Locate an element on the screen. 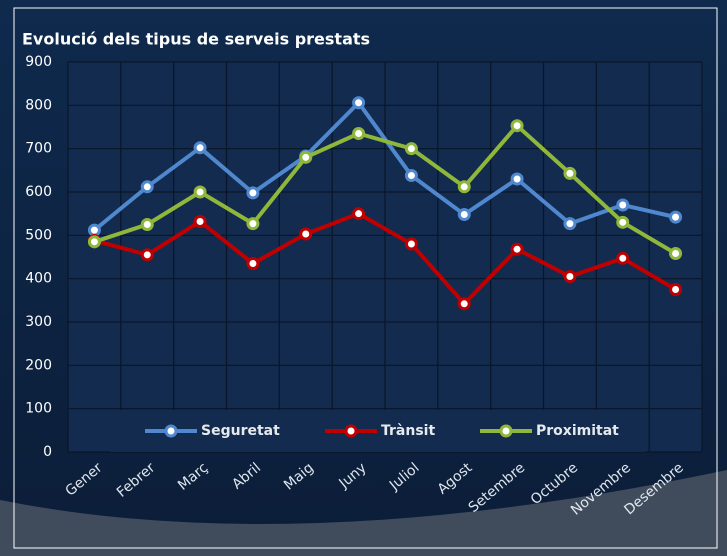  legend: Seguretat Trànsit Proximitat is located at coordinates (377, 431).